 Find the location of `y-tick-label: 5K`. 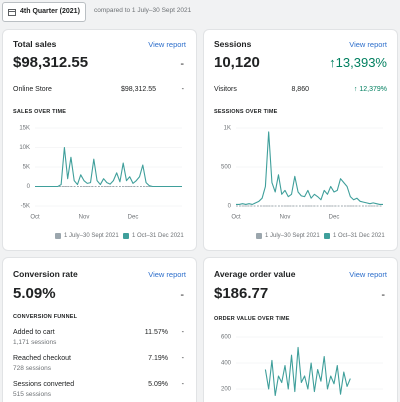

y-tick-label: 5K is located at coordinates (26, 168).